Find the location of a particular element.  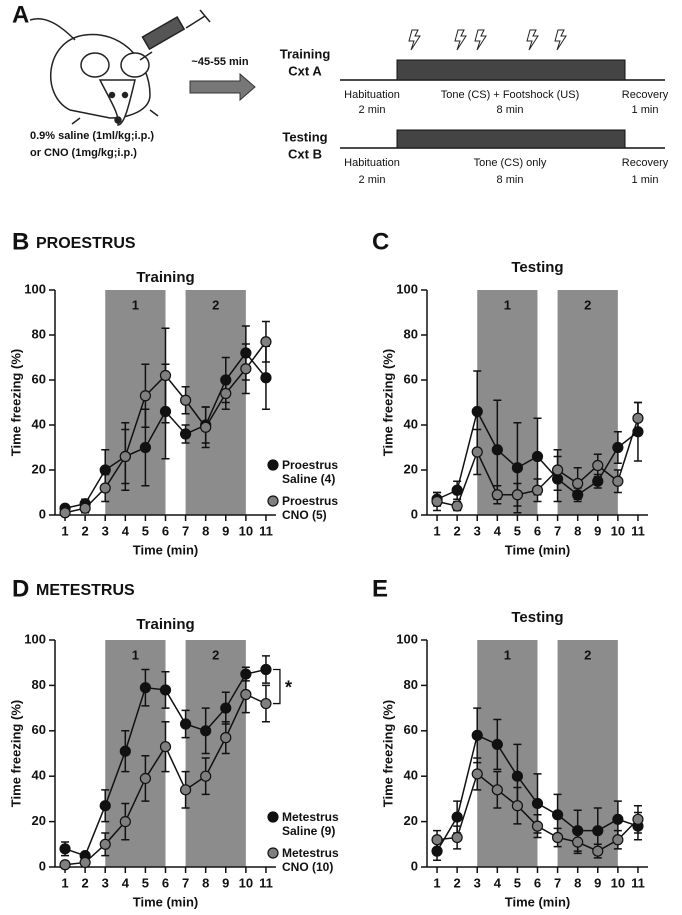

injection-text: or CNO (1mg/kg;i.p.) is located at coordinates (83, 153).